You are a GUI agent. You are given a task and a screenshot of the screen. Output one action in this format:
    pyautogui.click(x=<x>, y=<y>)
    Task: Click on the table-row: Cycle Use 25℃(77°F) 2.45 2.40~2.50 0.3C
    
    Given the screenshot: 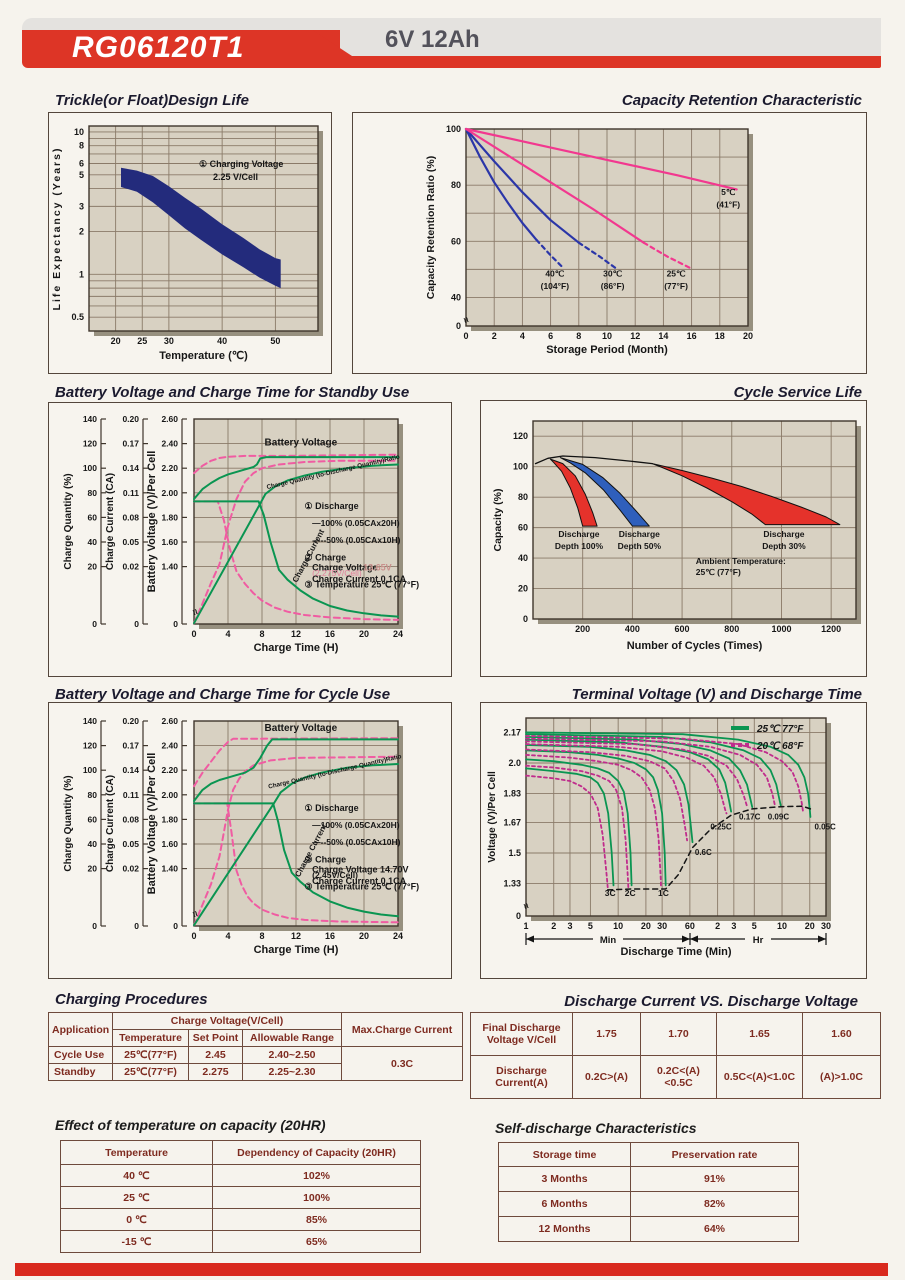 What is the action you would take?
    pyautogui.click(x=256, y=1063)
    